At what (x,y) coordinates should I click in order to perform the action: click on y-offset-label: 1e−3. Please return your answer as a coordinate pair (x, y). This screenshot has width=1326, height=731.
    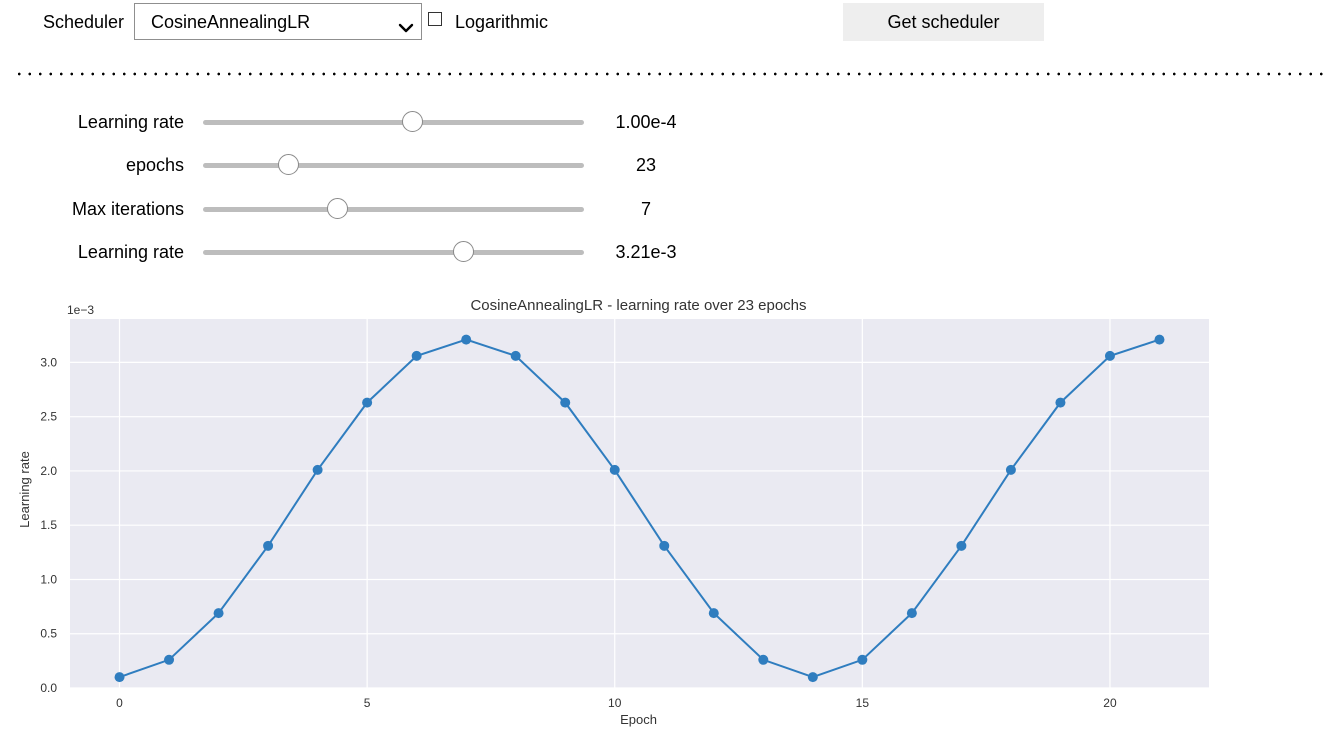
    Looking at the image, I should click on (80, 310).